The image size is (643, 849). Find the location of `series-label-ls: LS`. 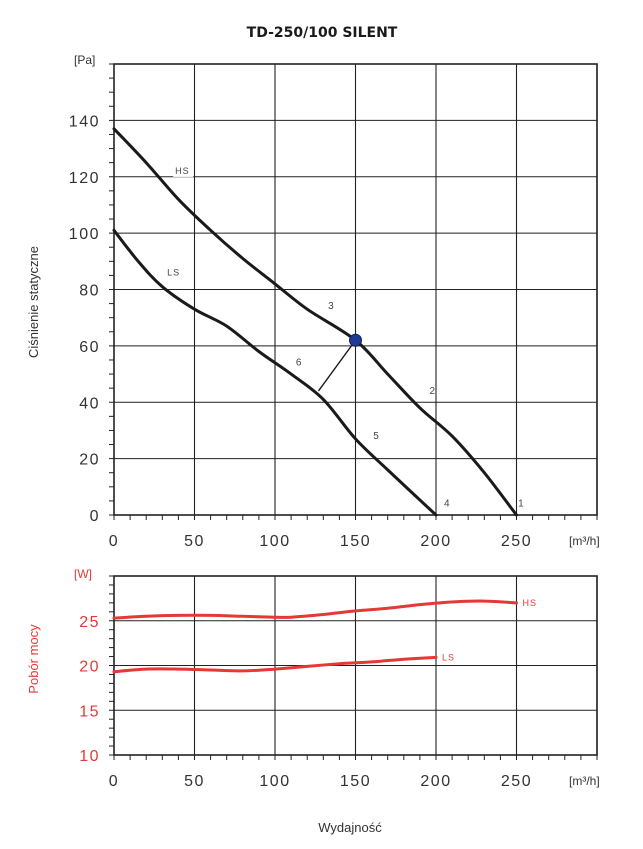

series-label-ls: LS is located at coordinates (173, 272).